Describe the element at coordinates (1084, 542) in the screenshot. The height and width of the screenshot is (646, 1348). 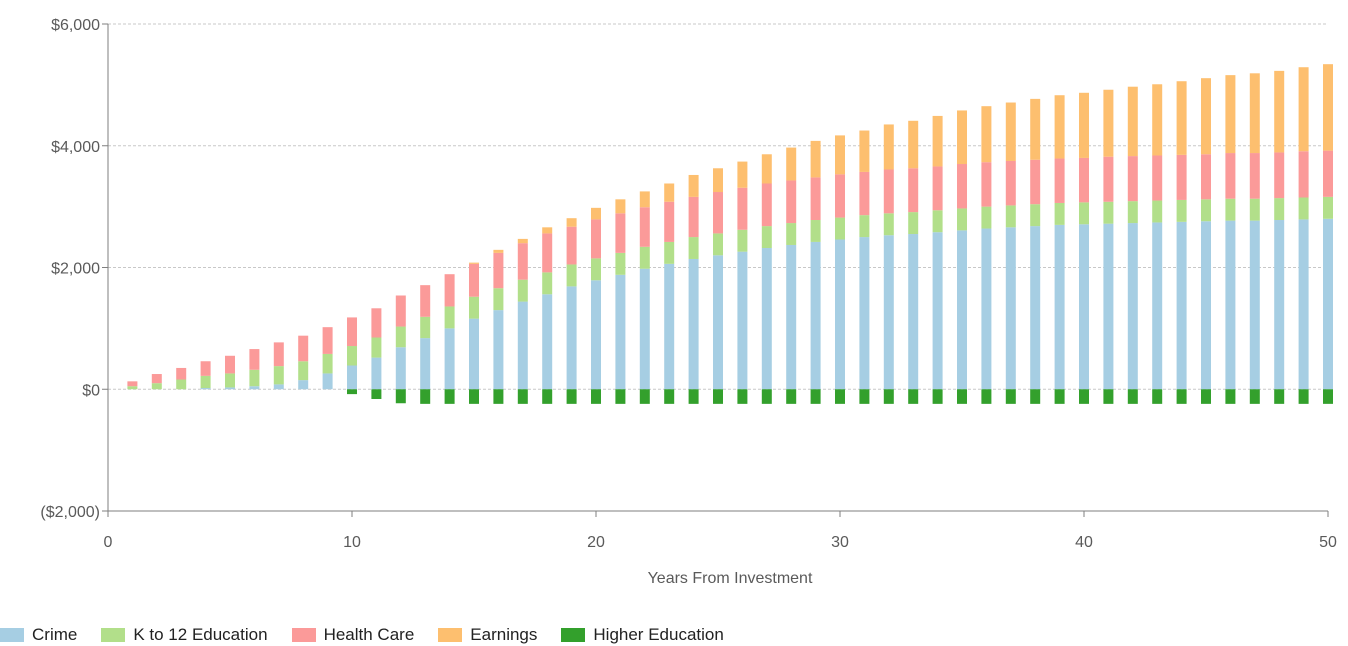
I see `x-tick-label: 40` at that location.